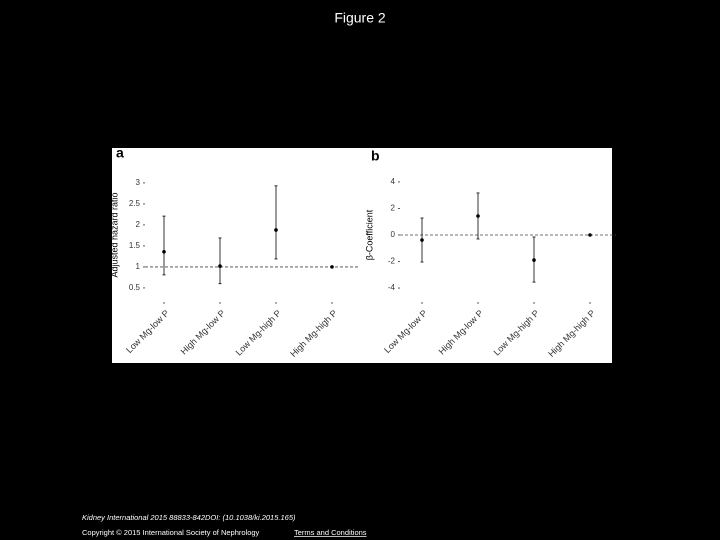 The width and height of the screenshot is (720, 540). I want to click on y-axis-title: β-Coefficient, so click(369, 234).